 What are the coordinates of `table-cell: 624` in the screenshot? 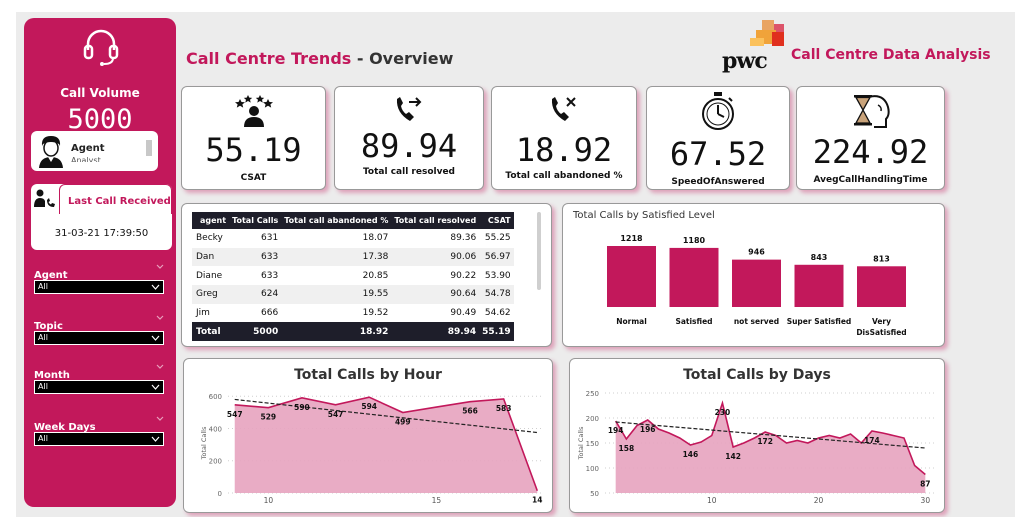 It's located at (255, 294).